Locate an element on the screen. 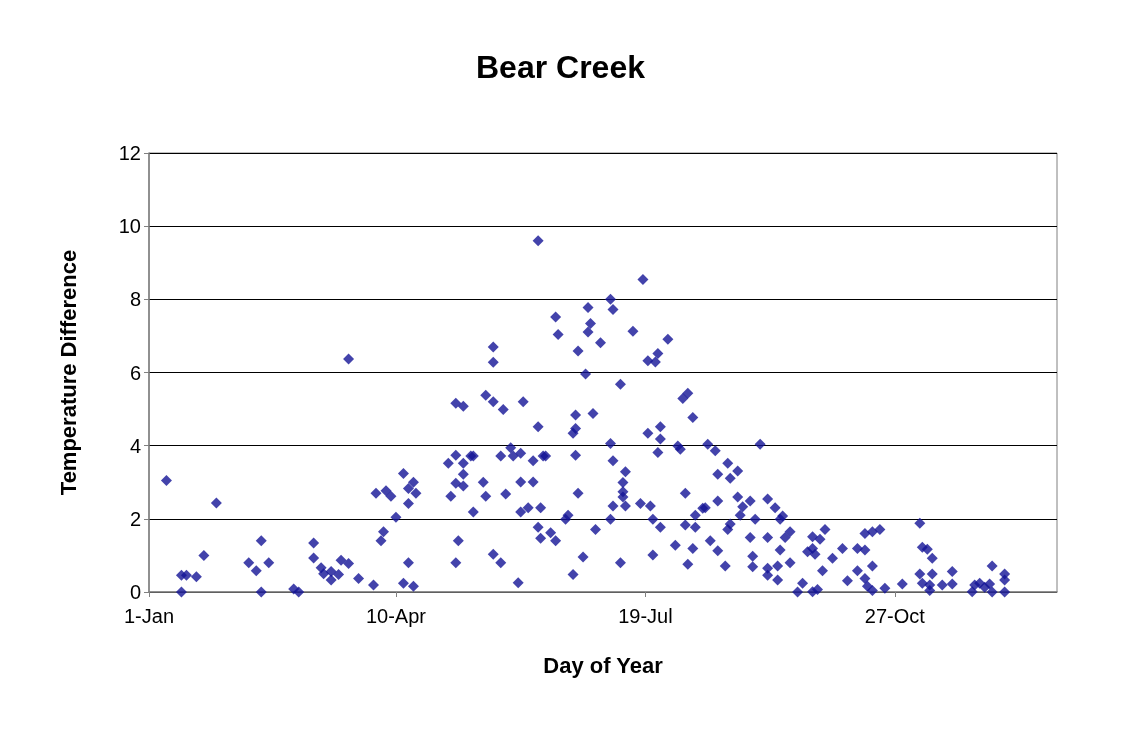  y-axis-title: Temperature Difference is located at coordinates (68, 372).